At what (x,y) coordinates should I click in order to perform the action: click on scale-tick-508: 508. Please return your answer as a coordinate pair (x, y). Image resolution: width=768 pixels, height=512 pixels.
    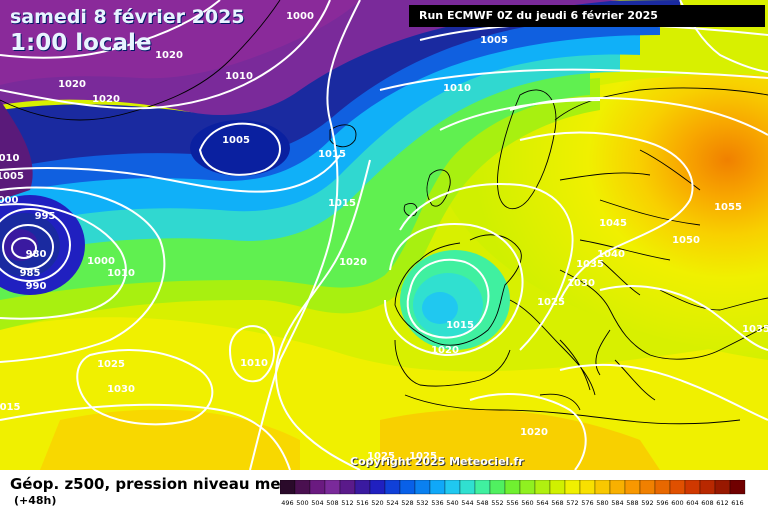
    Looking at the image, I should click on (332, 503).